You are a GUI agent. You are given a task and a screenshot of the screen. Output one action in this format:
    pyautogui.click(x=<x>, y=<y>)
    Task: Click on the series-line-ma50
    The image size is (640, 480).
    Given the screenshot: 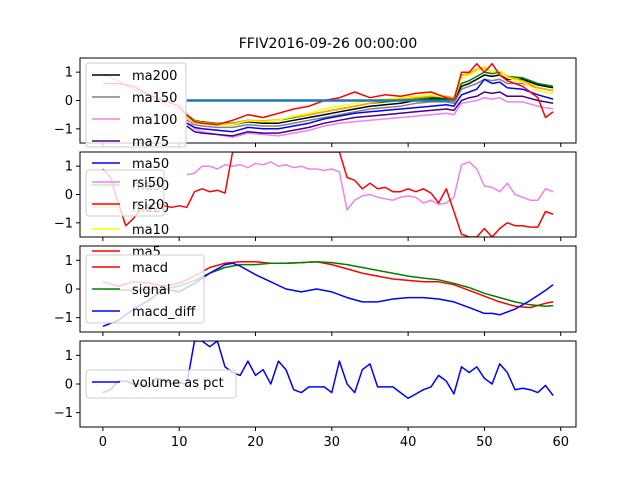 What is the action you would take?
    pyautogui.click(x=370, y=105)
    